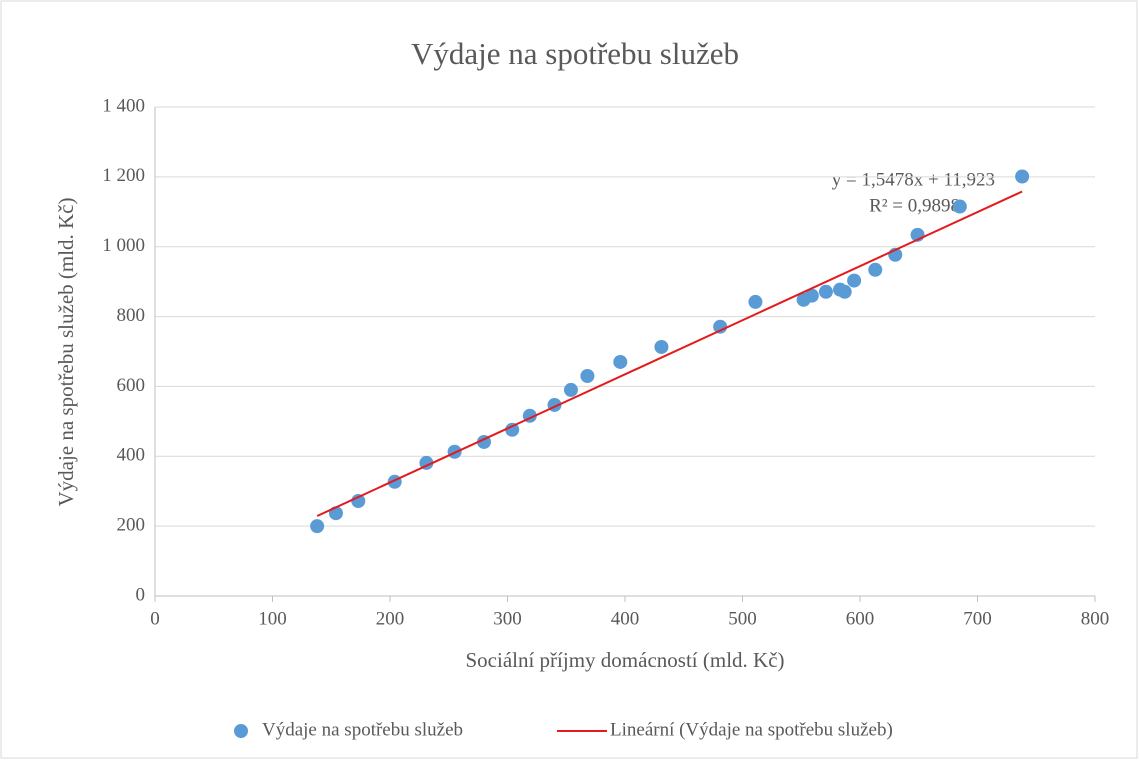  Describe the element at coordinates (123, 175) in the screenshot. I see `y-tick-label: 1 200` at that location.